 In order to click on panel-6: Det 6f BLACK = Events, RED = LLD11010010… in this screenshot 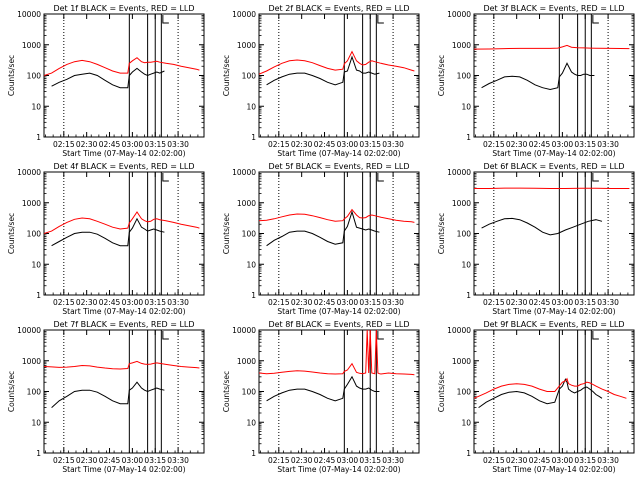, I will do `click(535, 239)`.